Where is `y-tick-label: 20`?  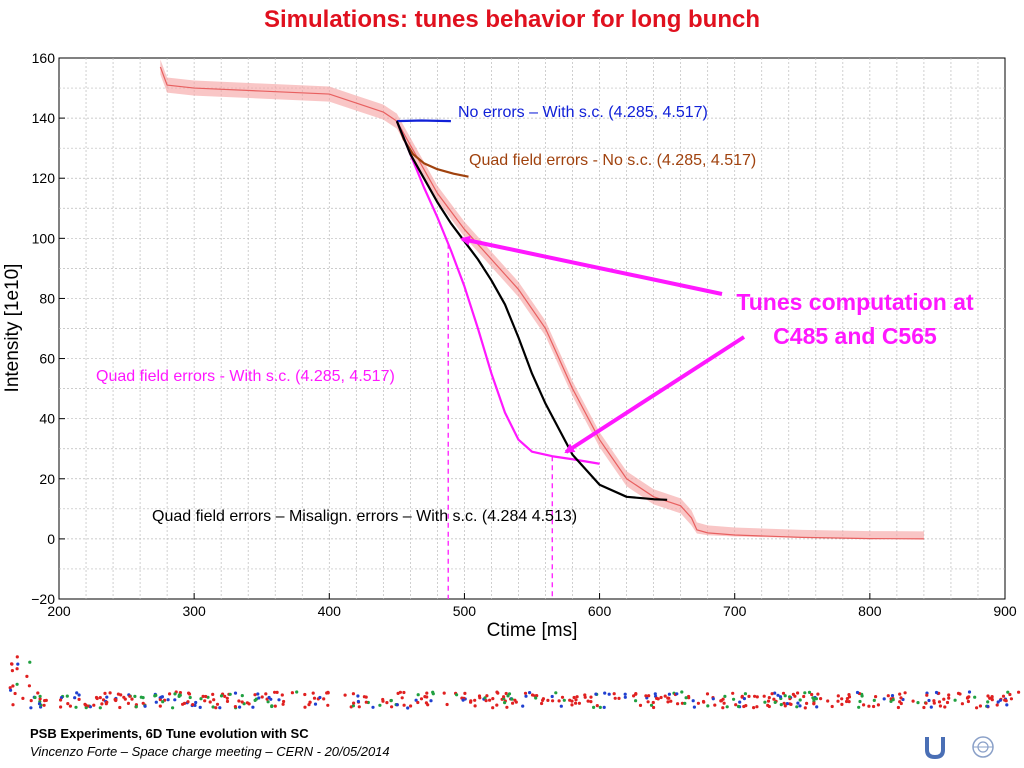 y-tick-label: 20 is located at coordinates (47, 479).